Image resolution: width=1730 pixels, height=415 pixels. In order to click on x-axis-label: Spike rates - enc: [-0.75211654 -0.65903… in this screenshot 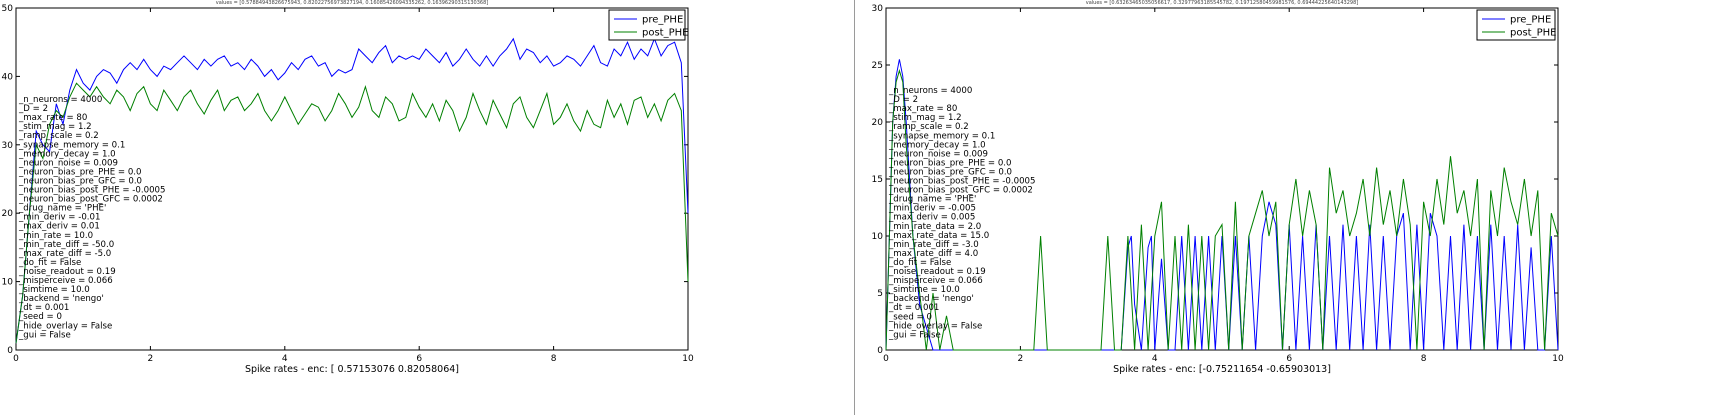, I will do `click(1222, 369)`.